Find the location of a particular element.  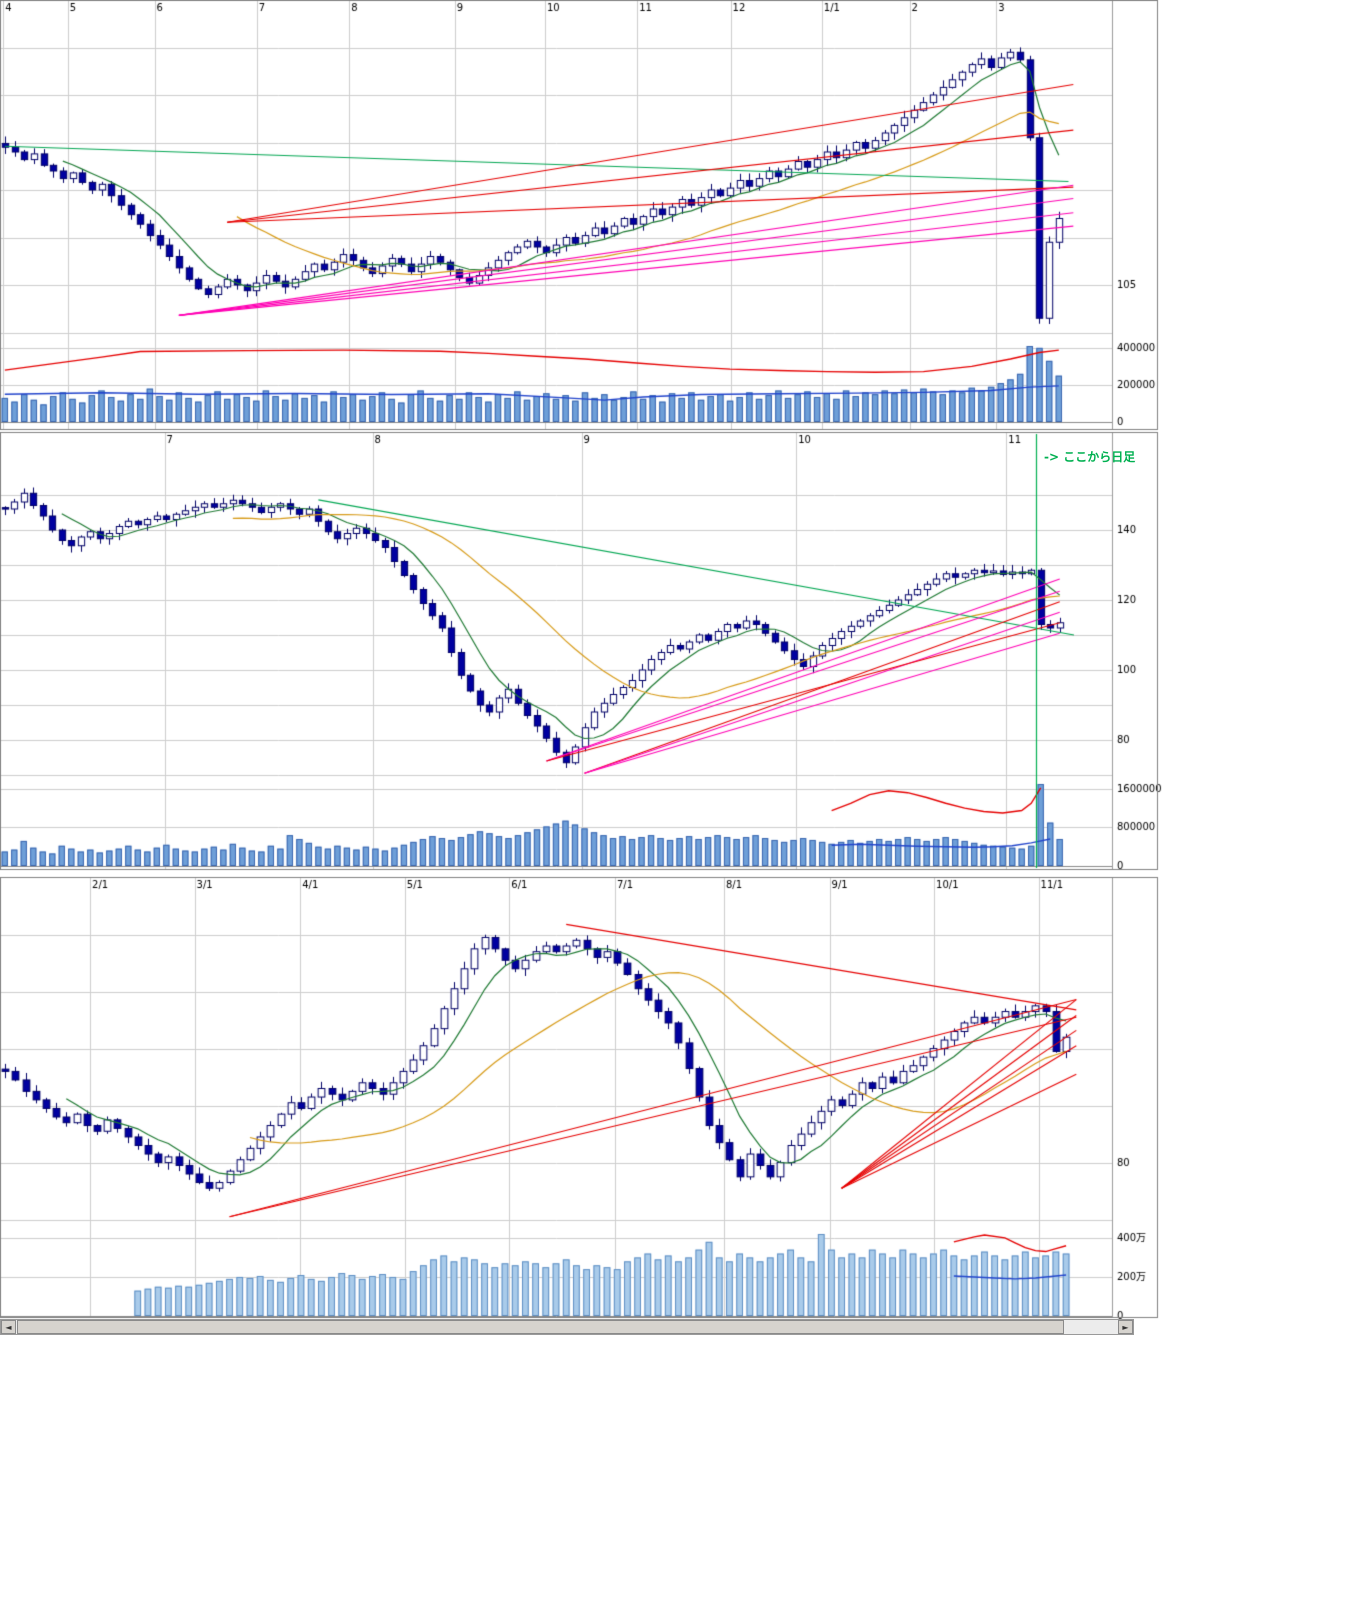

scroll-left-button: ◄ is located at coordinates (8, 1327).